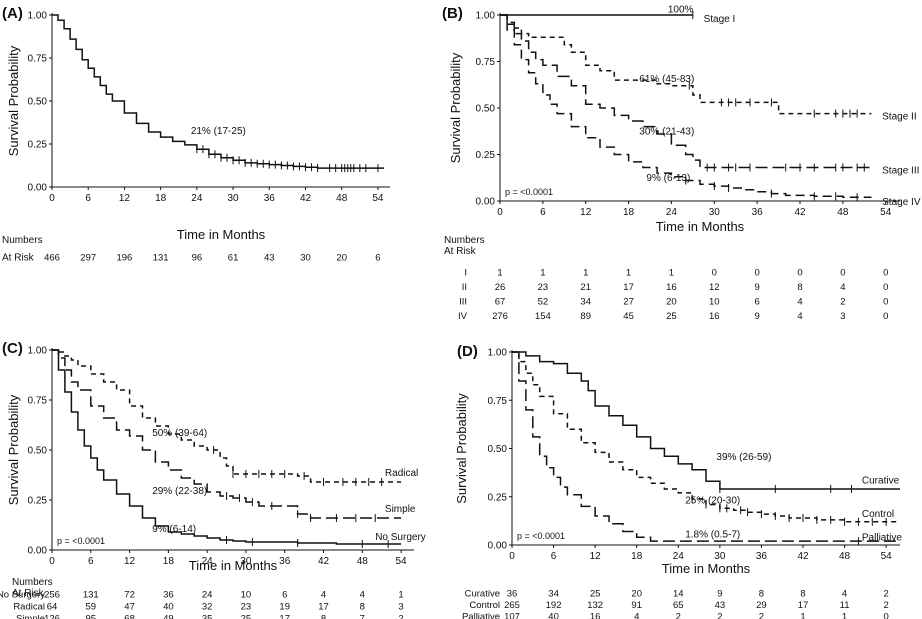 The image size is (922, 619). I want to click on x-tick-label: 30, so click(715, 212).